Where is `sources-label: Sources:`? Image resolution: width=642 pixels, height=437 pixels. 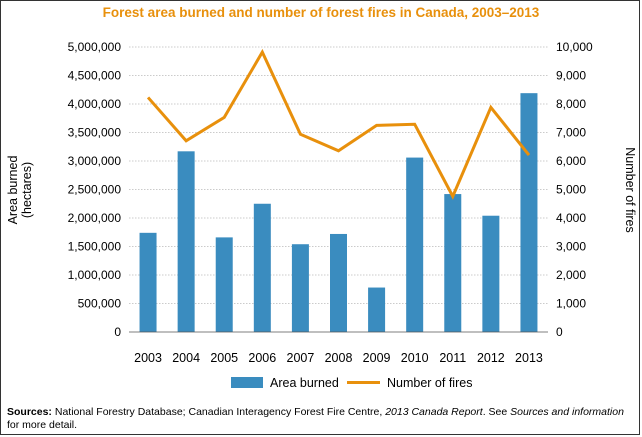 sources-label: Sources: is located at coordinates (29, 412).